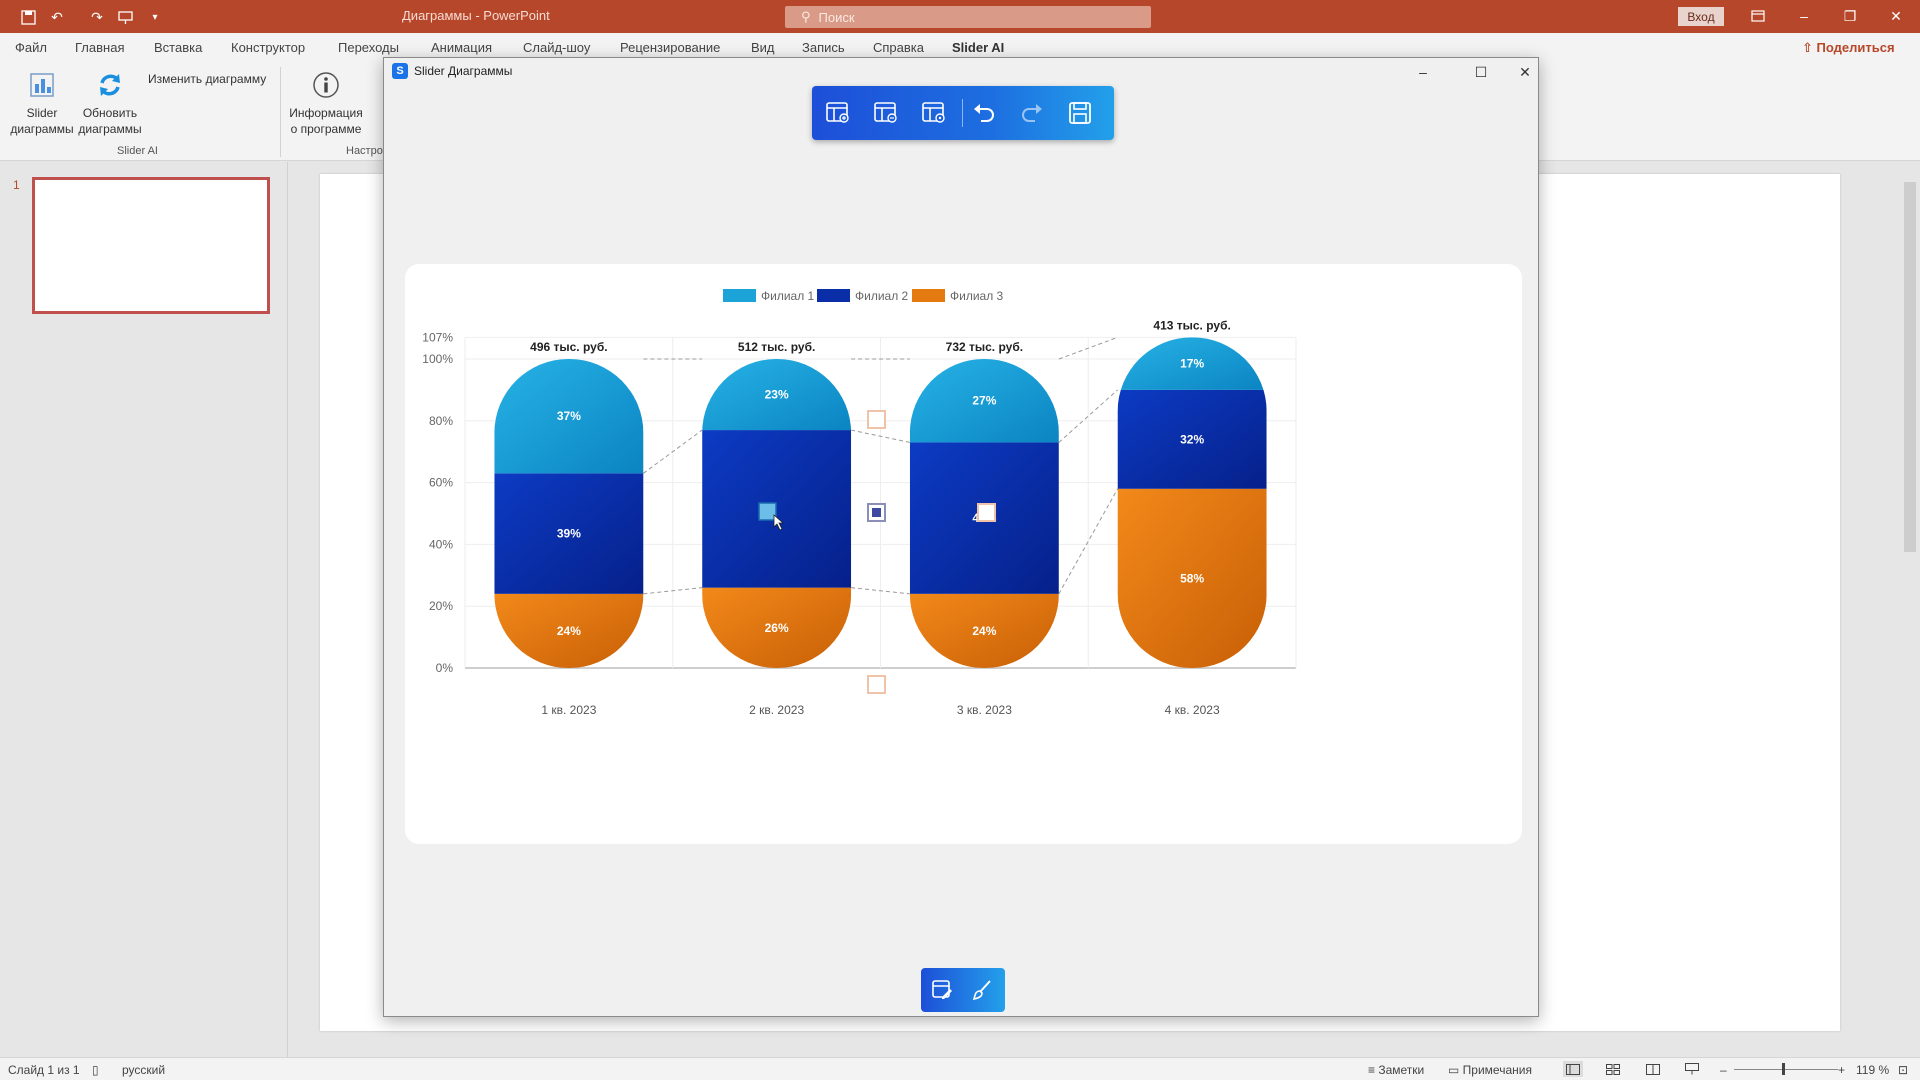 This screenshot has height=1080, width=1920. What do you see at coordinates (569, 631) in the screenshot?
I see `data-label: 24%` at bounding box center [569, 631].